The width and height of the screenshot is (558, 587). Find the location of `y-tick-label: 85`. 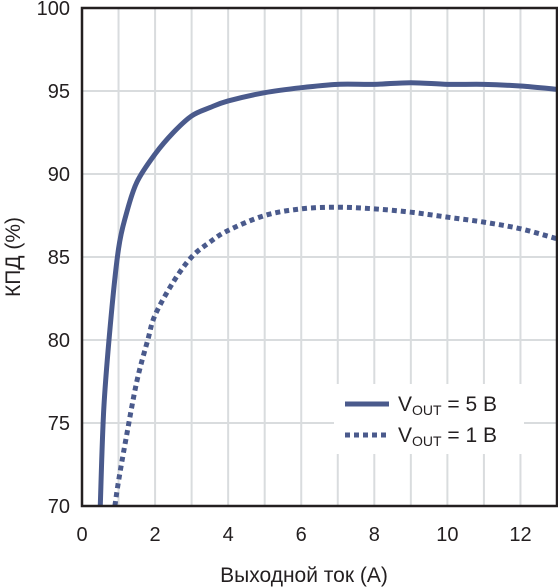

y-tick-label: 85 is located at coordinates (59, 258).